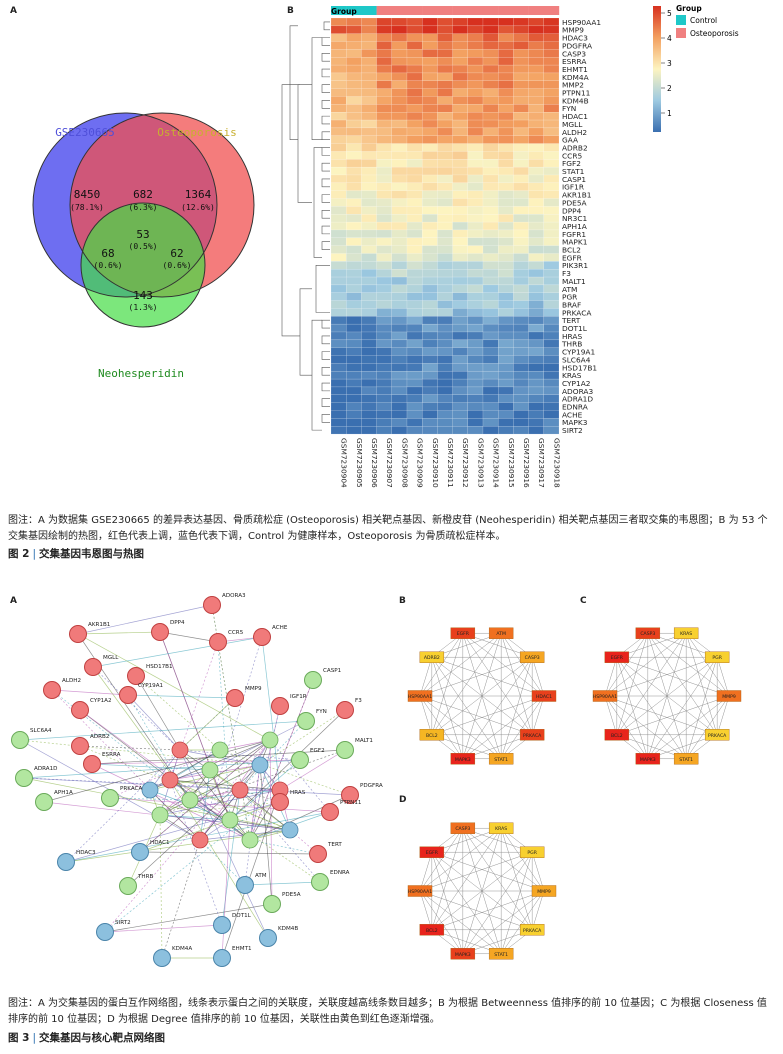 The width and height of the screenshot is (783, 1054). I want to click on sample-label: GSM7230911, so click(450, 463).